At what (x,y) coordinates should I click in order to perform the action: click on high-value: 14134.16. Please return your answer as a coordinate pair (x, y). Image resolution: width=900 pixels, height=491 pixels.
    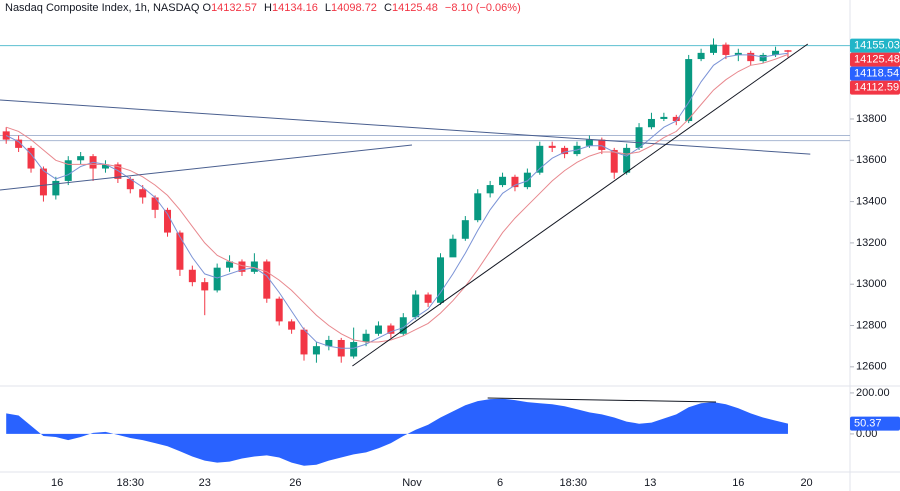
    Looking at the image, I should click on (294, 8).